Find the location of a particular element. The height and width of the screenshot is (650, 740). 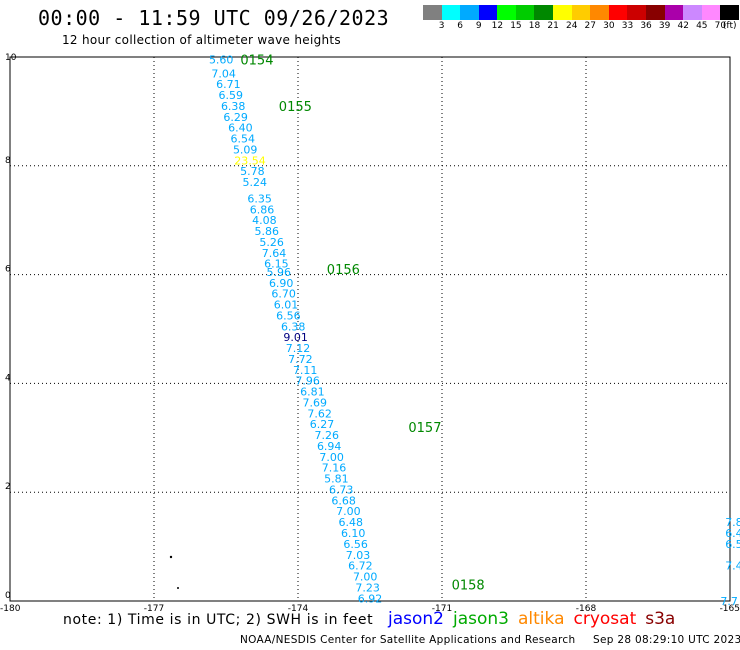

color-scale-label: 45 is located at coordinates (702, 26).